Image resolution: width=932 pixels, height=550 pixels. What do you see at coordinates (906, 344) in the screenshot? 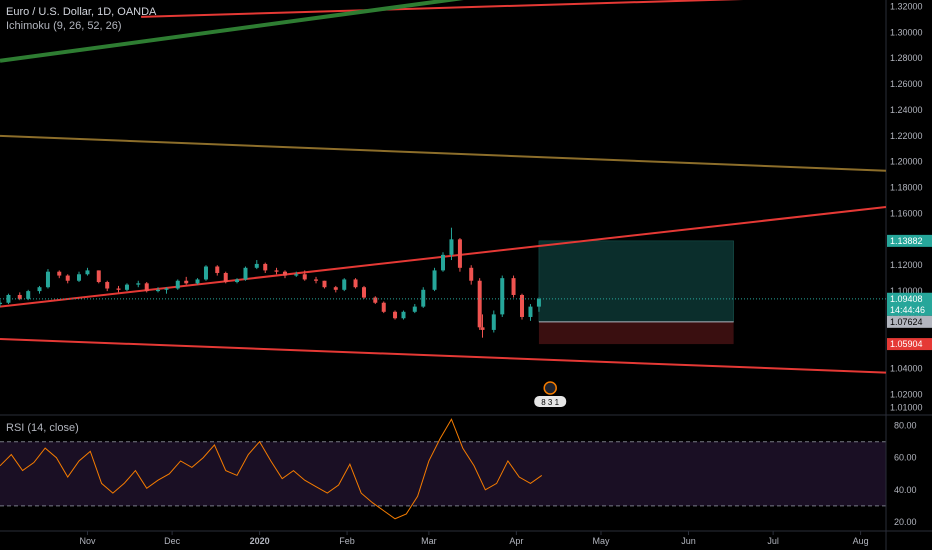
I see `price-badge-text: 1.05904` at bounding box center [906, 344].